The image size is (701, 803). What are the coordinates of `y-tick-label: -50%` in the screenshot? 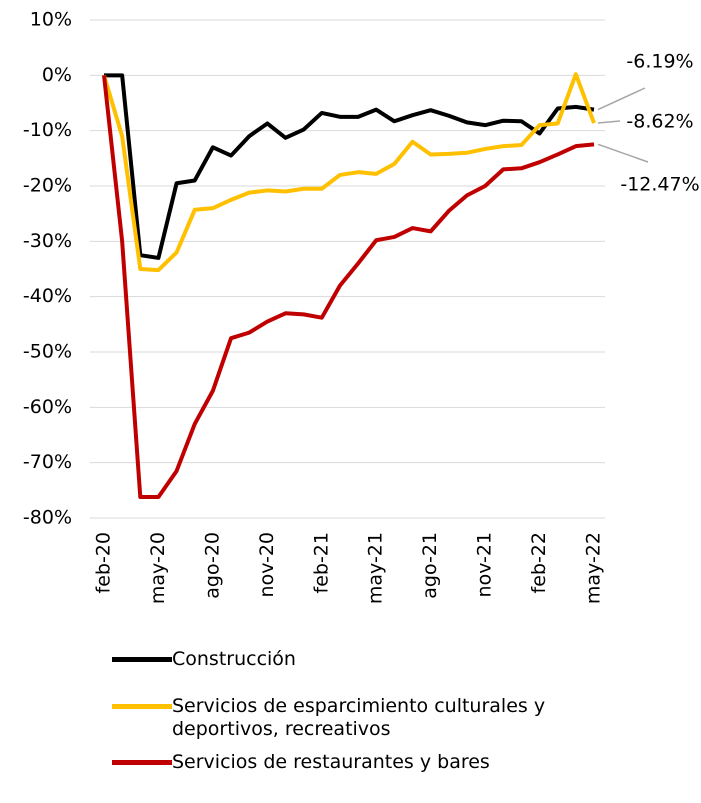 It's located at (47, 352).